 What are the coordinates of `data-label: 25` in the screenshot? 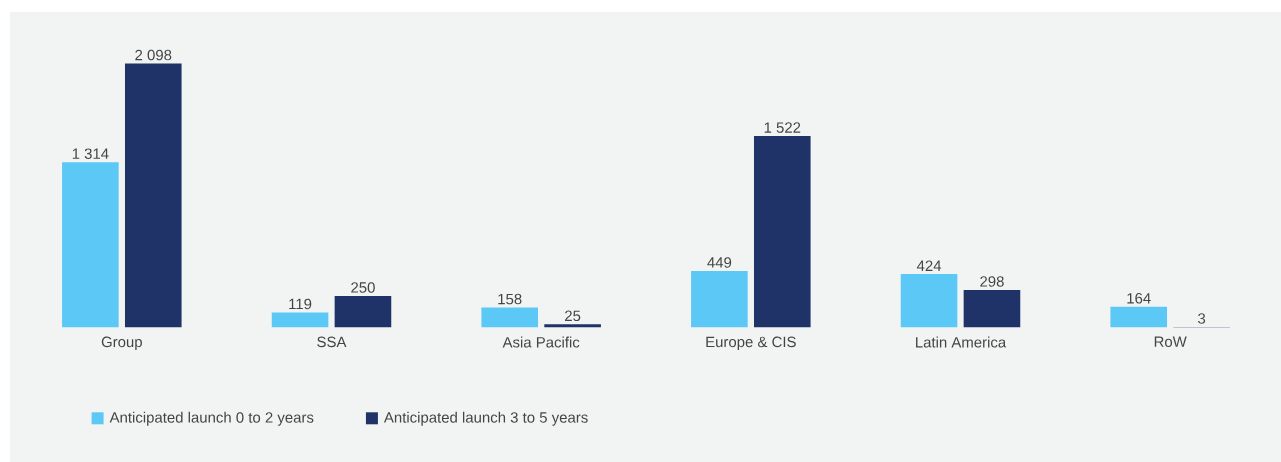 It's located at (573, 316).